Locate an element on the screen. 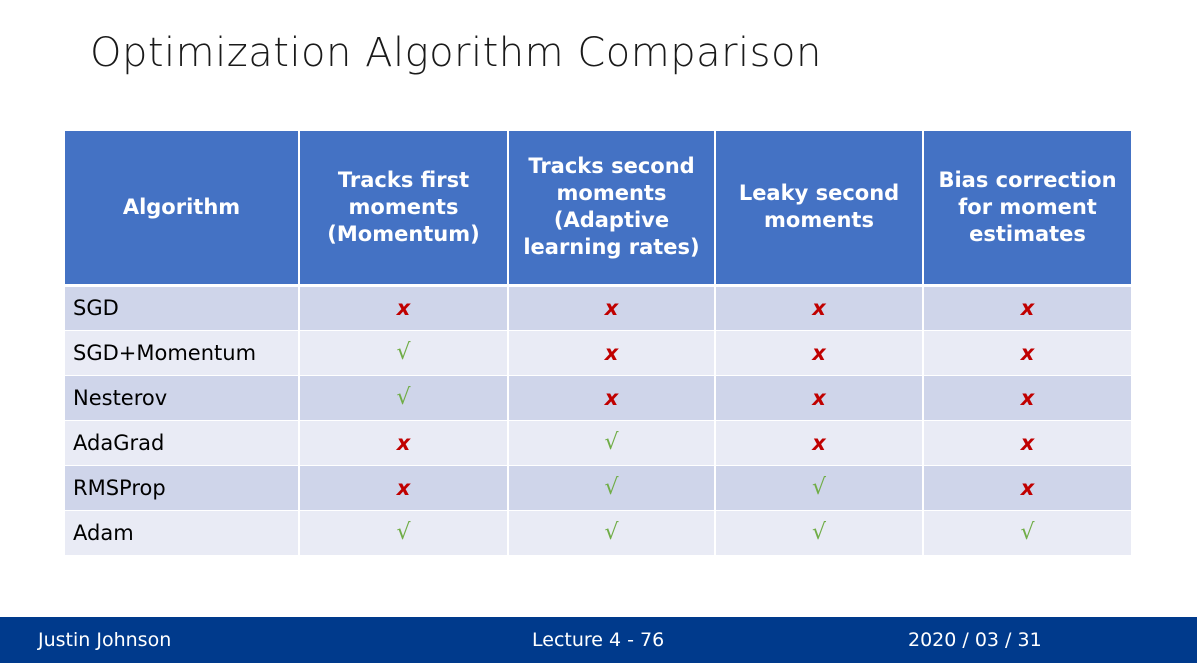  footer-date: 2020 / 03 / 31 is located at coordinates (975, 640).